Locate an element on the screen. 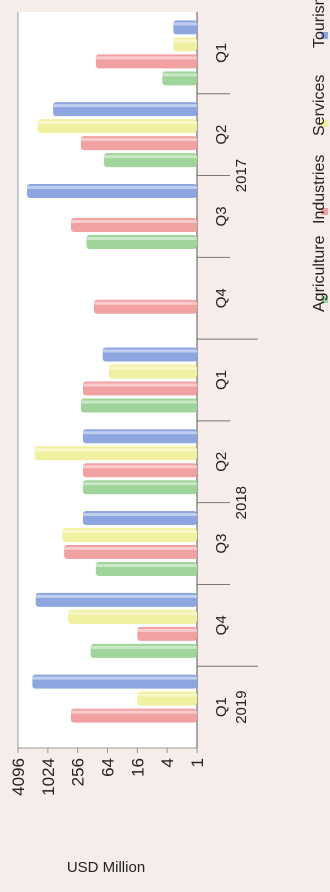  legend-label-tourism: Tourism is located at coordinates (319, 24).